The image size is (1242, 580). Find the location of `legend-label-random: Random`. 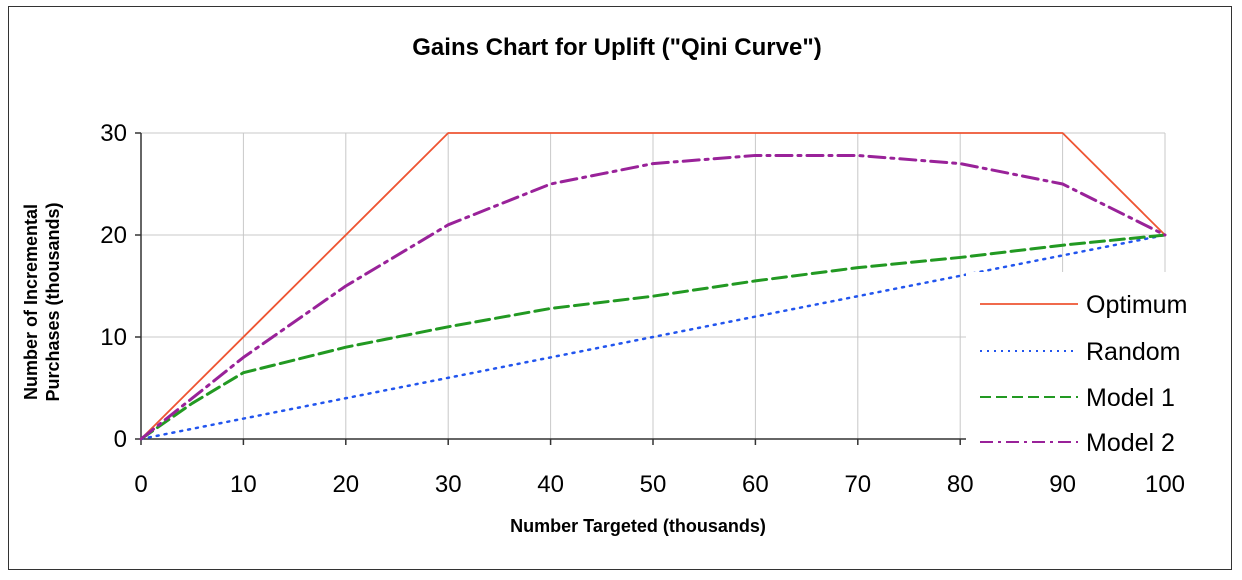

legend-label-random: Random is located at coordinates (1133, 352).